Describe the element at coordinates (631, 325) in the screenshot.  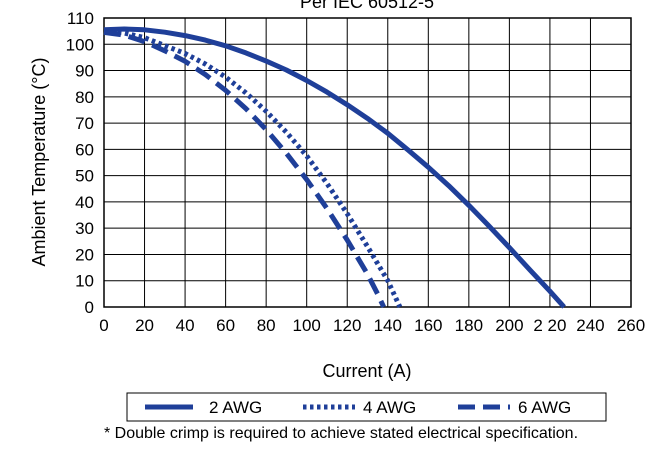
I see `x-tick-label: 260` at that location.